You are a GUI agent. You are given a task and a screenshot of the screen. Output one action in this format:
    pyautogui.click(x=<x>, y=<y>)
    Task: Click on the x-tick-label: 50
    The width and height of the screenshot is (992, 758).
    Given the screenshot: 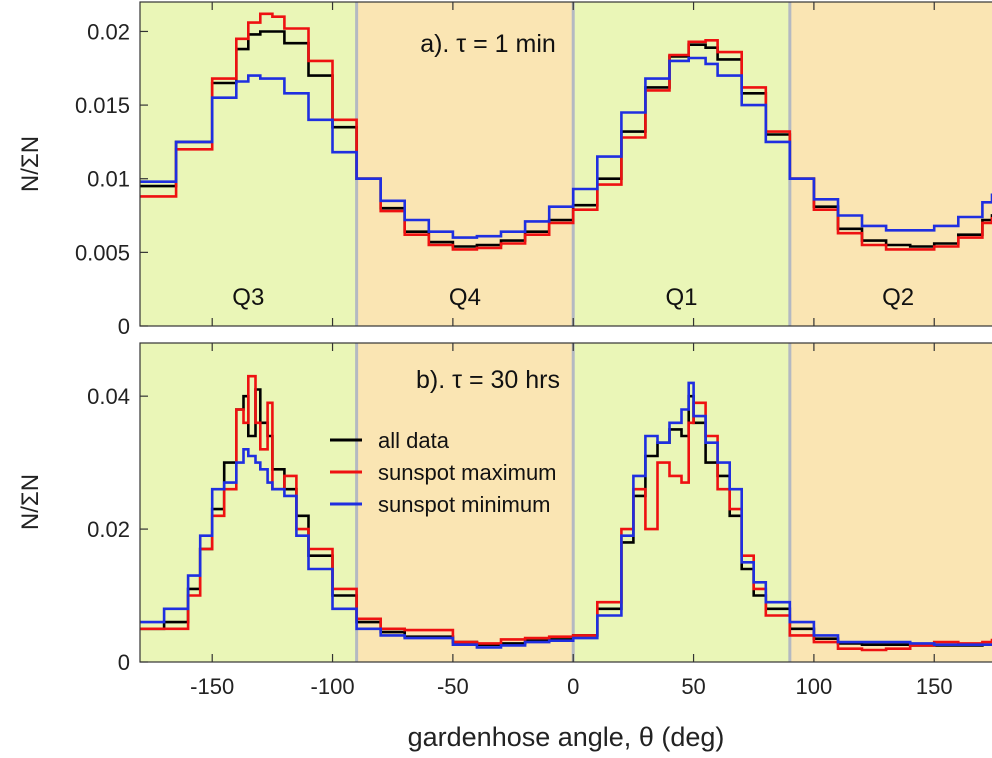 What is the action you would take?
    pyautogui.click(x=693, y=686)
    